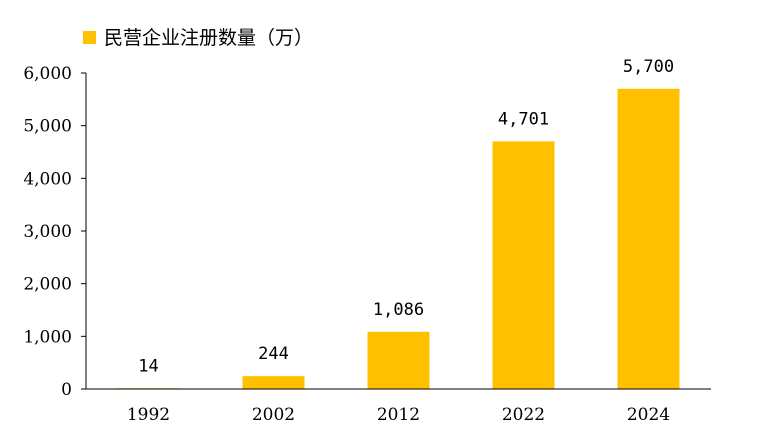  I want to click on x-tick-label: 2024, so click(648, 415).